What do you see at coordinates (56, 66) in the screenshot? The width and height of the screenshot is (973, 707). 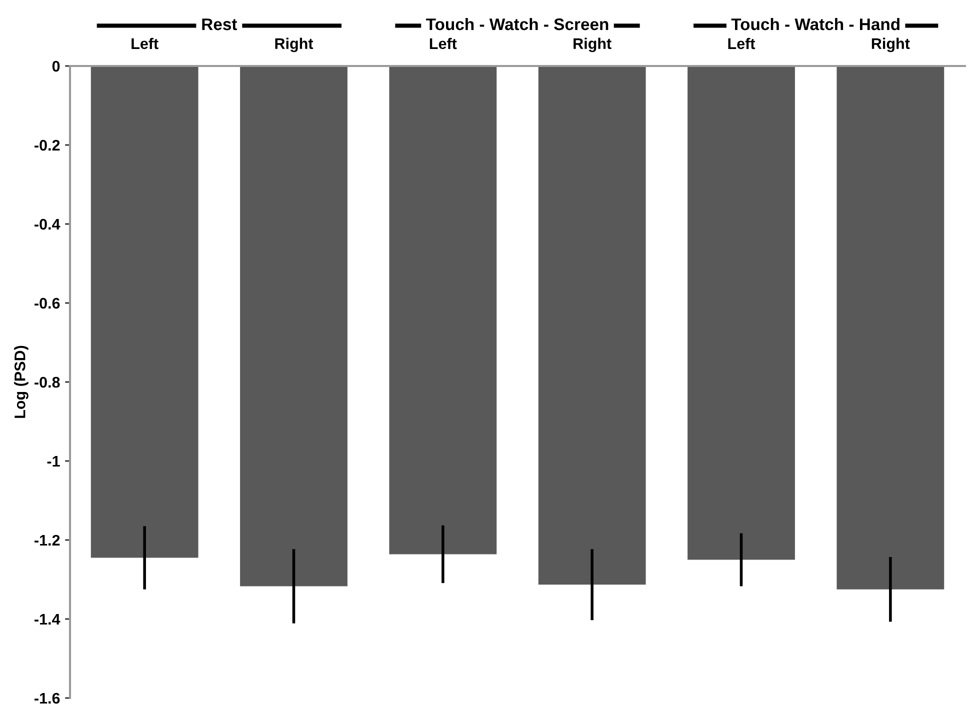 I see `y-tick-label: 0` at bounding box center [56, 66].